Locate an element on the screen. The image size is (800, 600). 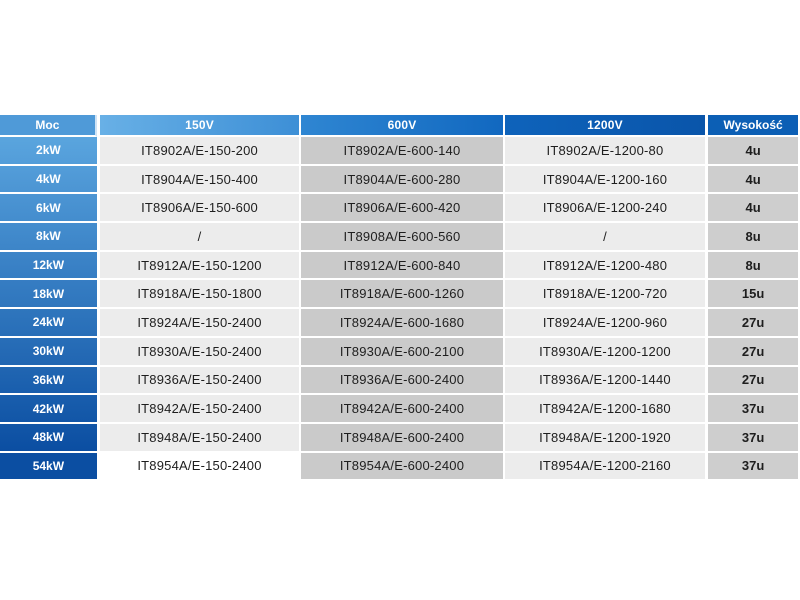
model-150v-cell: IT8936A/E-150-2400 is located at coordinates (199, 381).